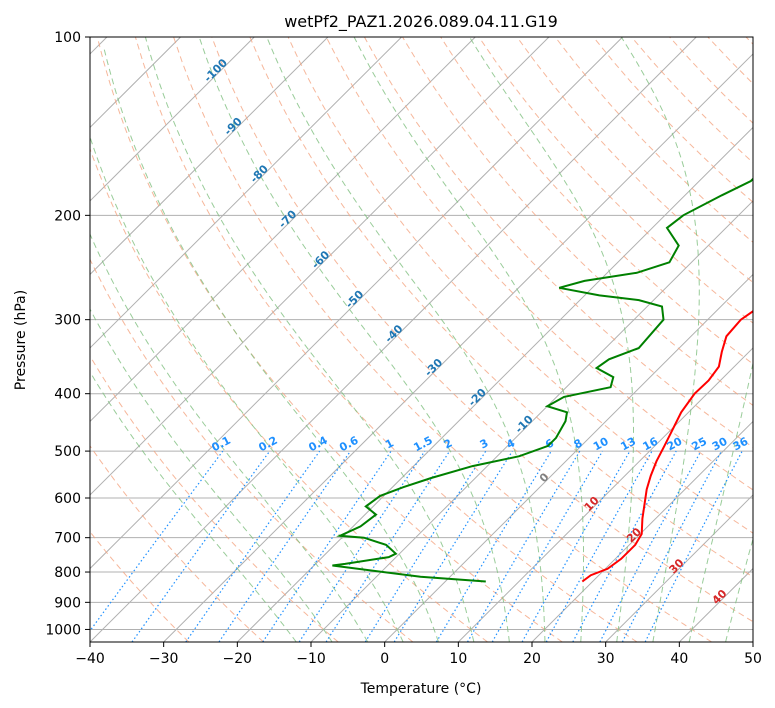 This screenshot has height=708, width=775. Describe the element at coordinates (67, 321) in the screenshot. I see `y-tick-label: 300` at that location.